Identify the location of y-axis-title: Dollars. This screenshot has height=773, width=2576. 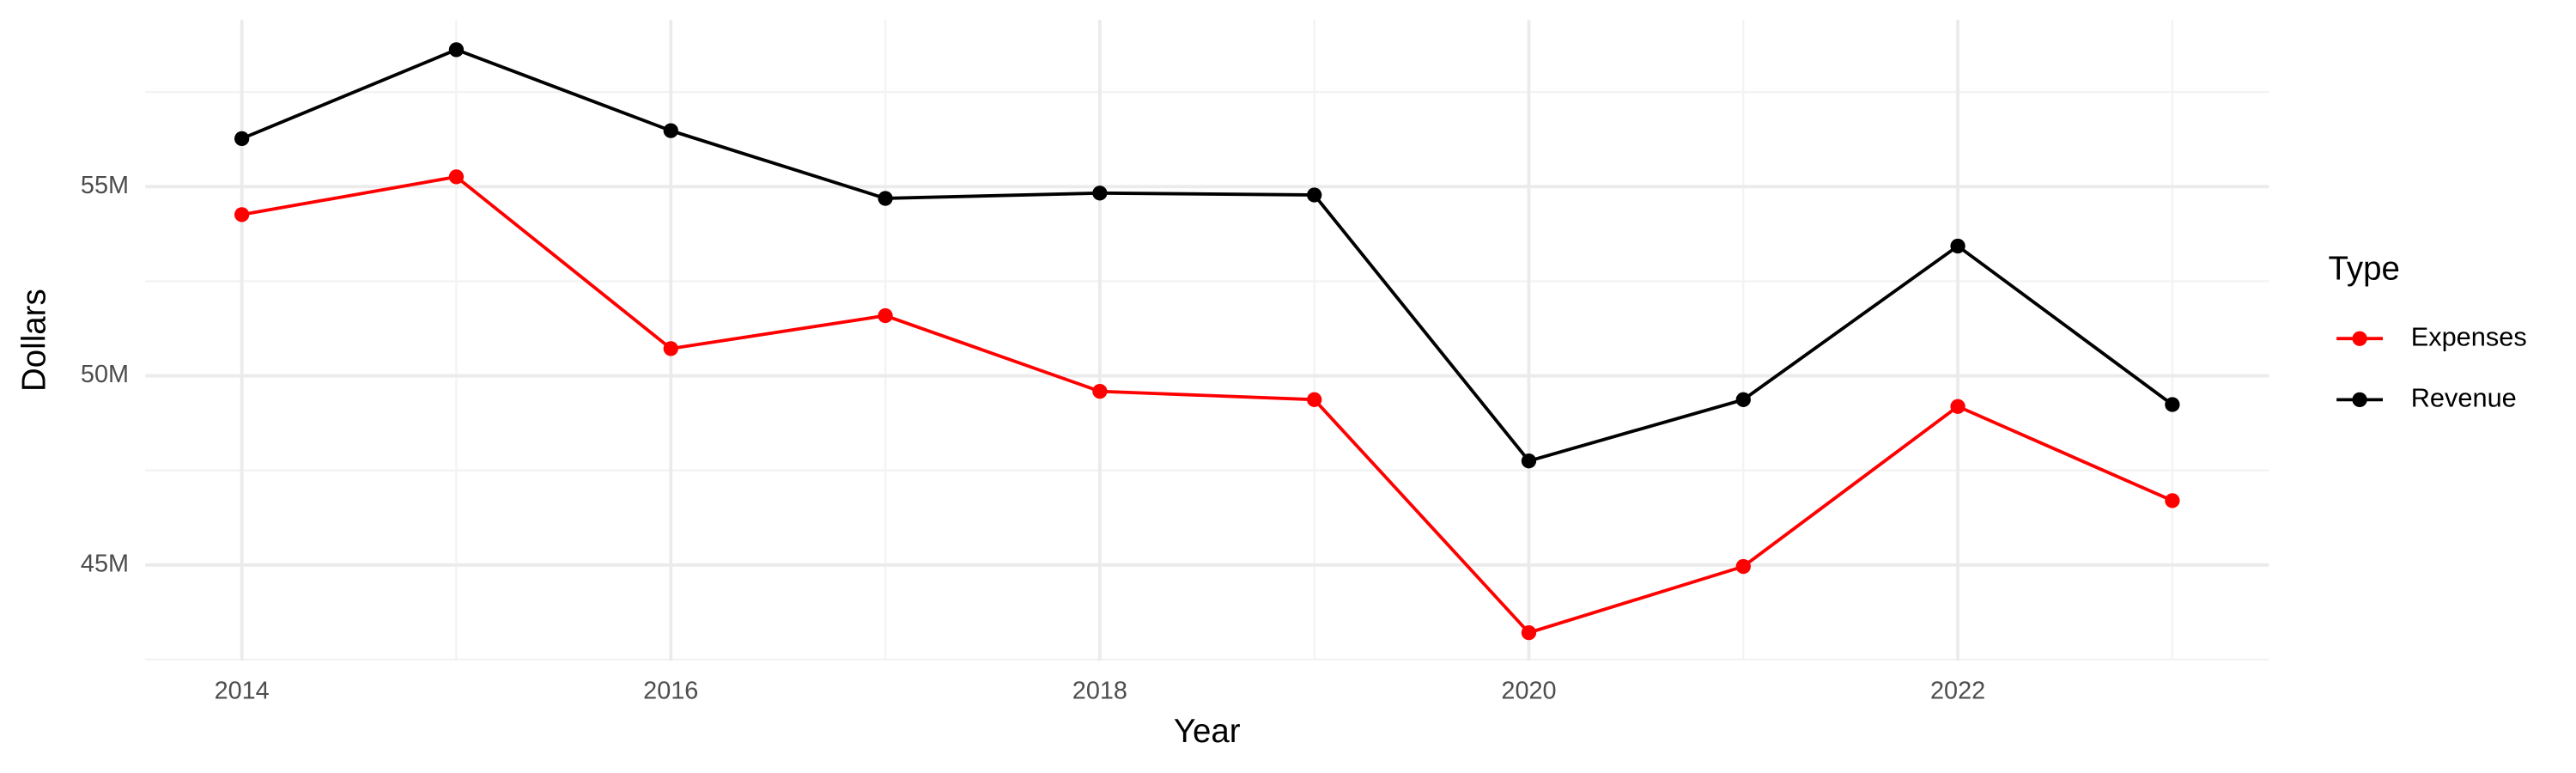
(33, 340).